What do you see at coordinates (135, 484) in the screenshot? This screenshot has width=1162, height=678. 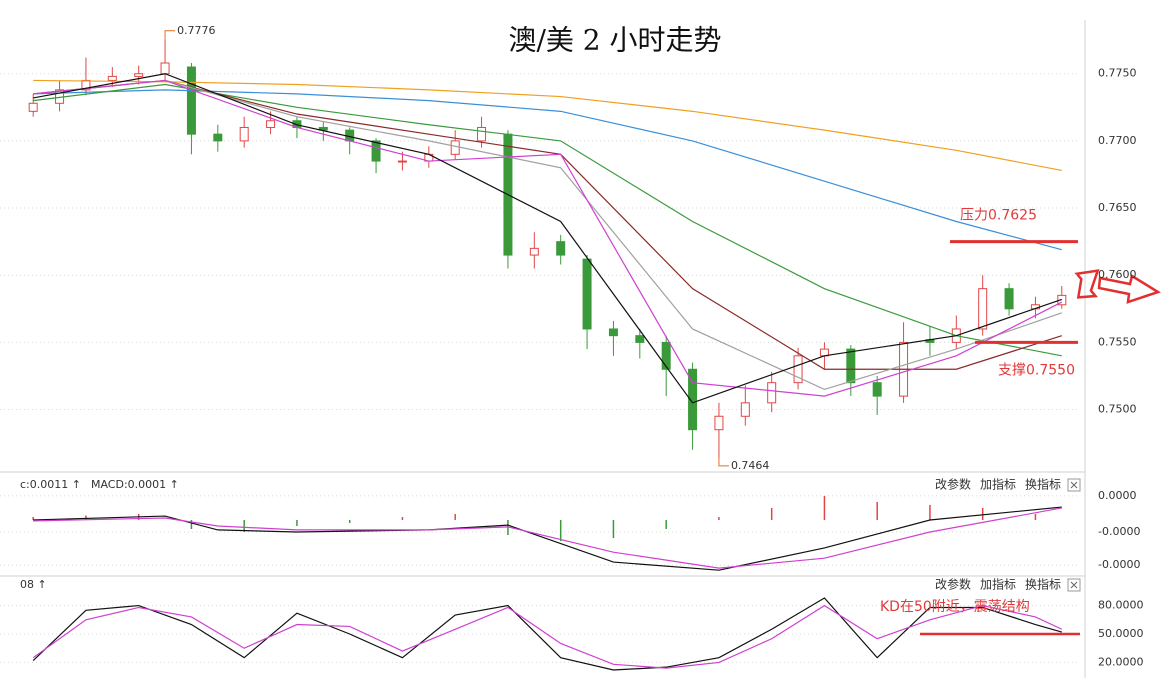 I see `indicator-header: MACD:0.0001 ↑` at bounding box center [135, 484].